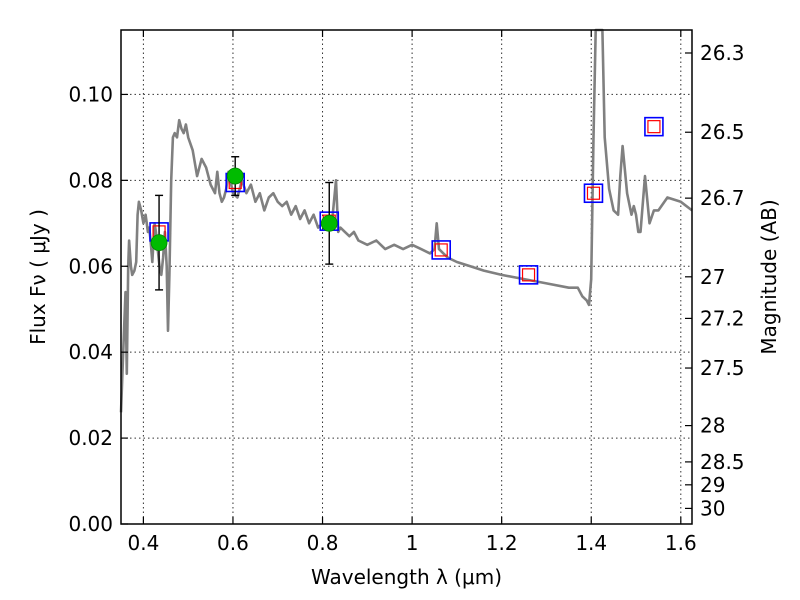  What do you see at coordinates (143, 543) in the screenshot?
I see `x-tick-label: 0.4` at bounding box center [143, 543].